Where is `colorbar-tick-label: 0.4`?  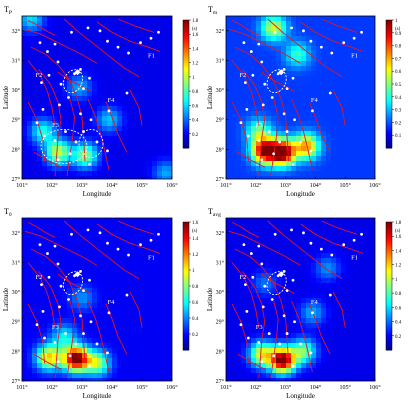
colorbar-tick-label: 0.4 is located at coordinates (398, 323).